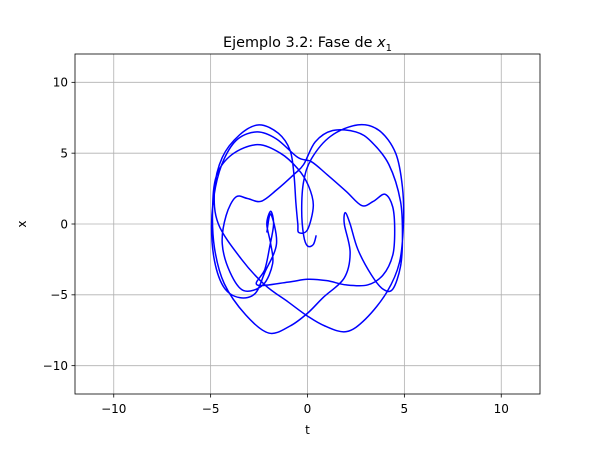 This screenshot has width=600, height=450. I want to click on chart-title-subscript: 1, so click(389, 48).